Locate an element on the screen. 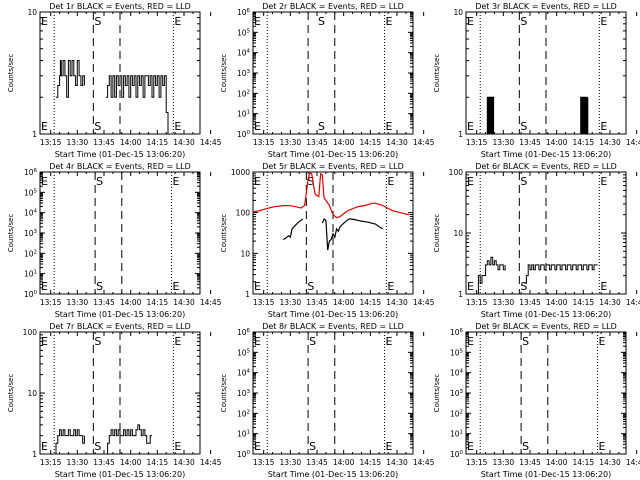 Image resolution: width=640 pixels, height=480 pixels. panel-title: Det 6r BLACK = Events, RED = LLD is located at coordinates (546, 166).